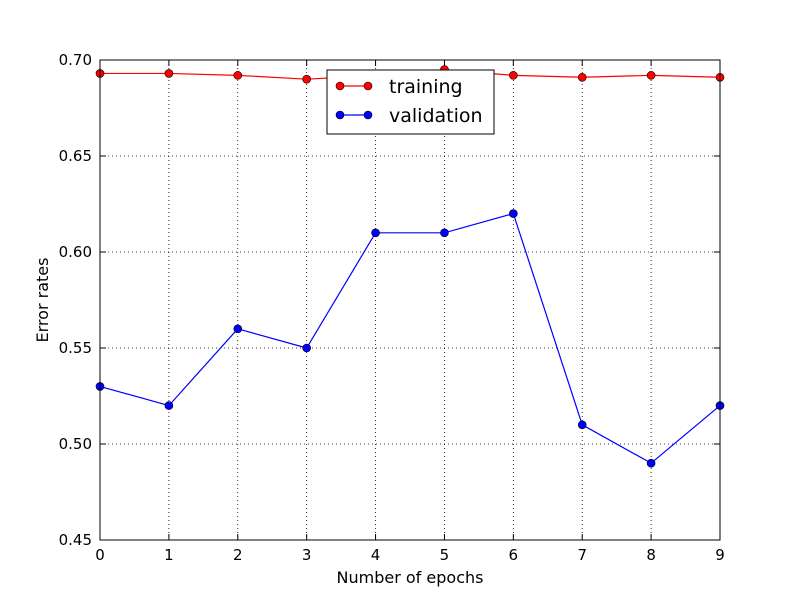  Describe the element at coordinates (514, 555) in the screenshot. I see `x-tick-label: 6` at that location.